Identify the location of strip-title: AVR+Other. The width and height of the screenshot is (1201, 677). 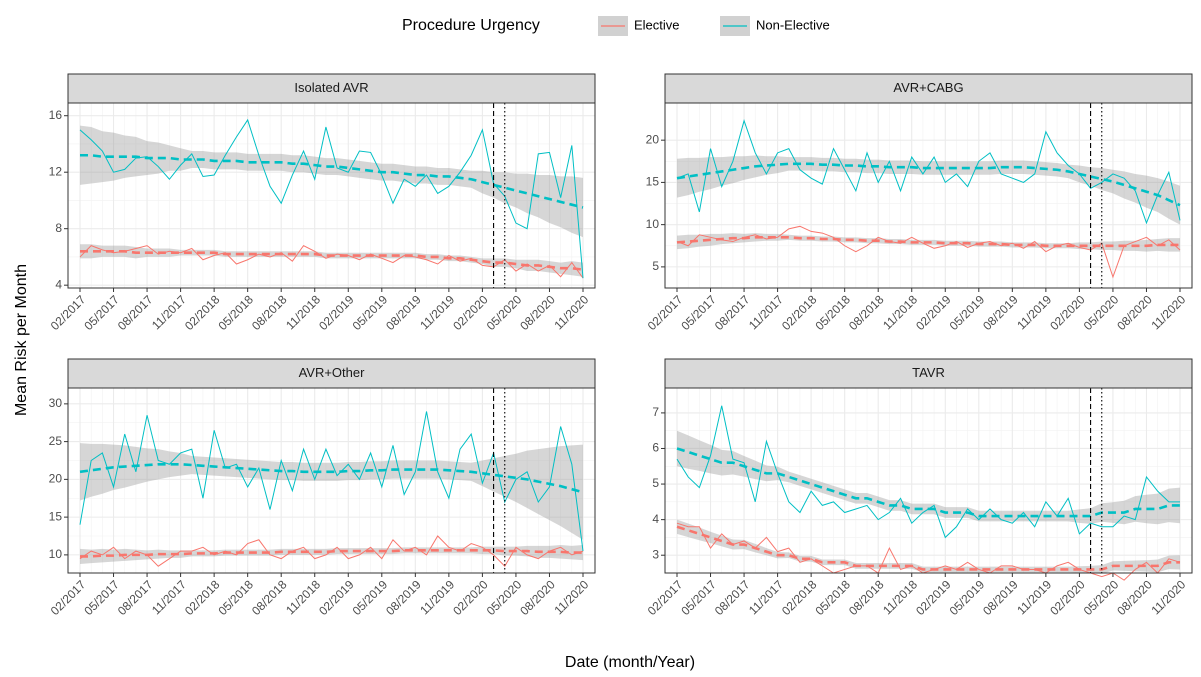
(332, 372).